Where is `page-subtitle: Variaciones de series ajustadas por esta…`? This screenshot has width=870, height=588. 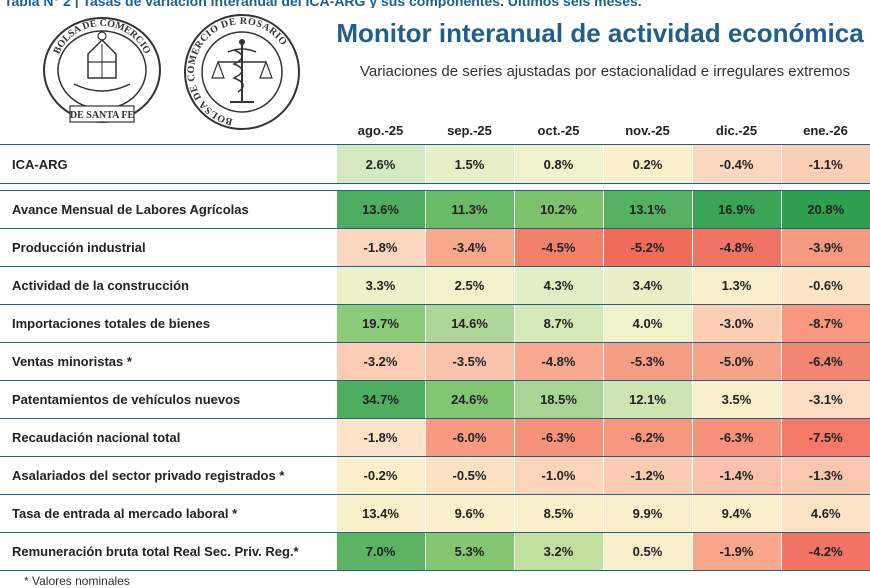
page-subtitle: Variaciones de series ajustadas por esta… is located at coordinates (605, 71).